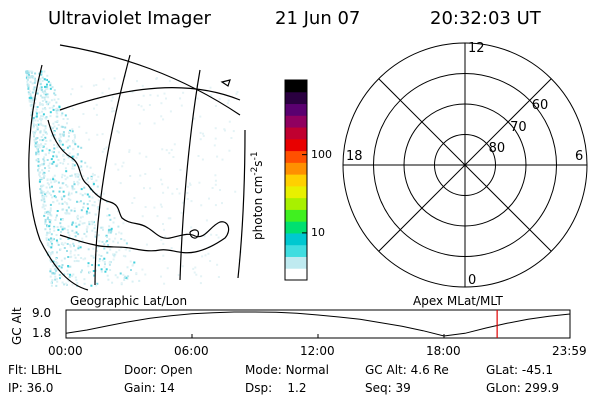  I want to click on altitude-ylabel: GC Alt, so click(17, 326).